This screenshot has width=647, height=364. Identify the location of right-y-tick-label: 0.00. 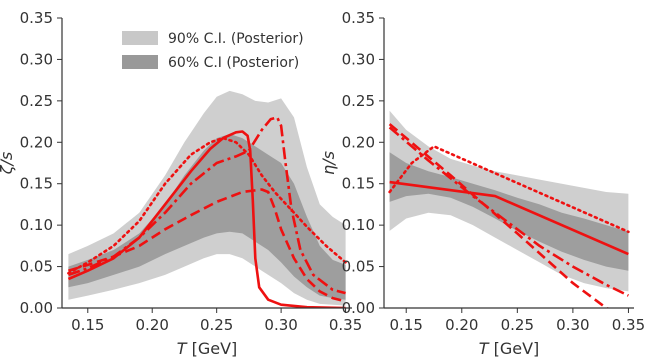
(358, 308).